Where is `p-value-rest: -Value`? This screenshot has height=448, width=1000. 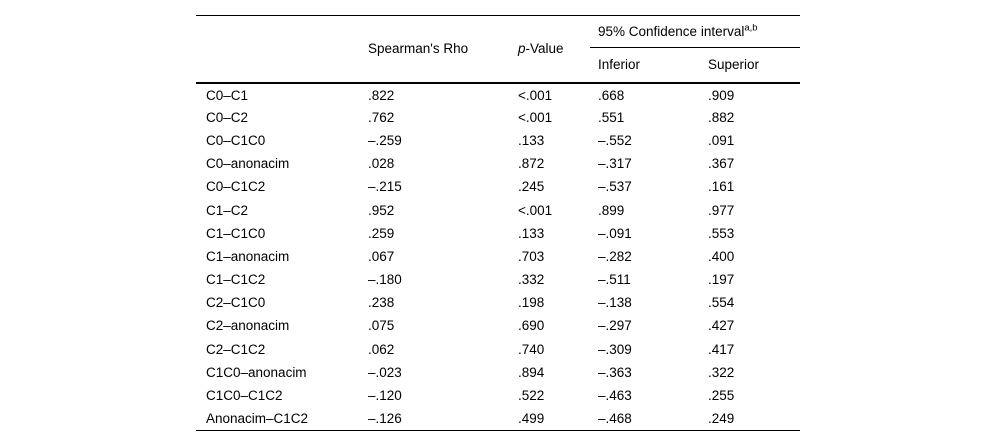 p-value-rest: -Value is located at coordinates (544, 49).